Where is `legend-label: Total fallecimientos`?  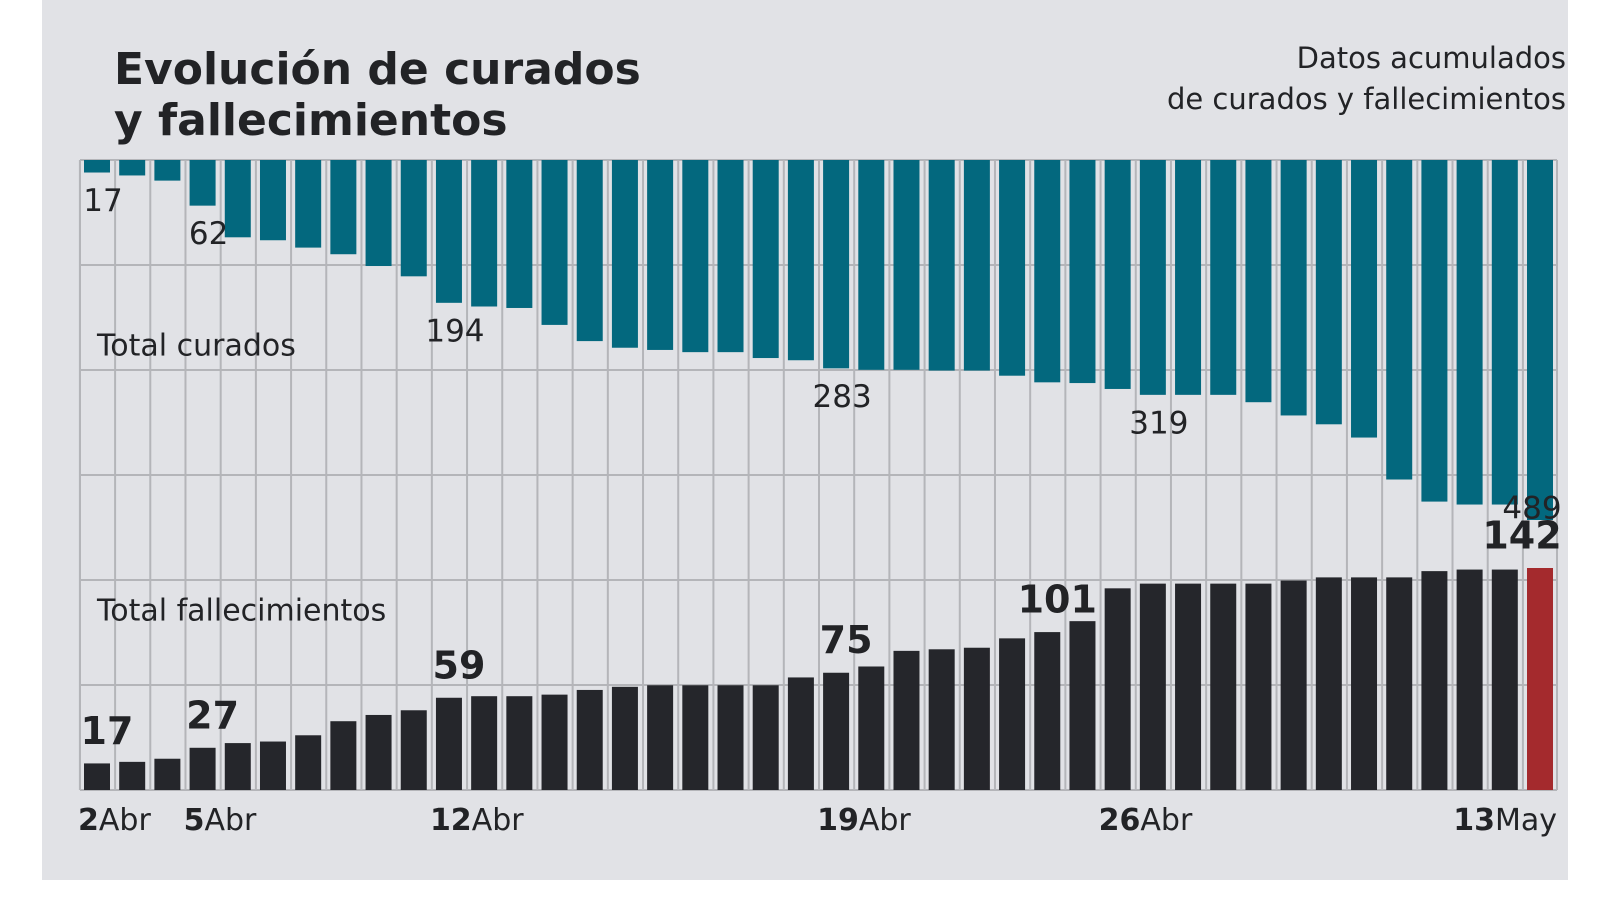
legend-label: Total fallecimientos is located at coordinates (241, 611).